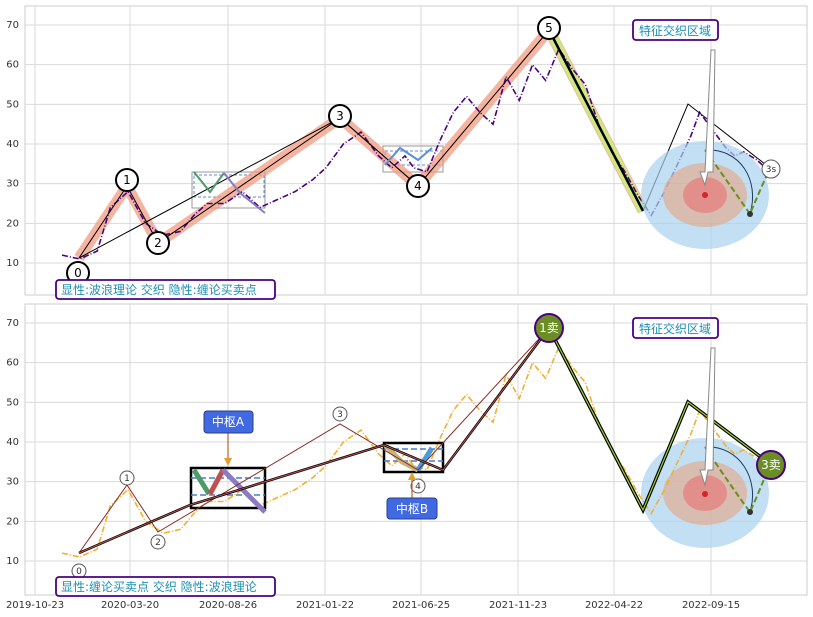 The image size is (813, 617). What do you see at coordinates (711, 605) in the screenshot?
I see `bottom-x-tick-7: 2022-09-15` at bounding box center [711, 605].